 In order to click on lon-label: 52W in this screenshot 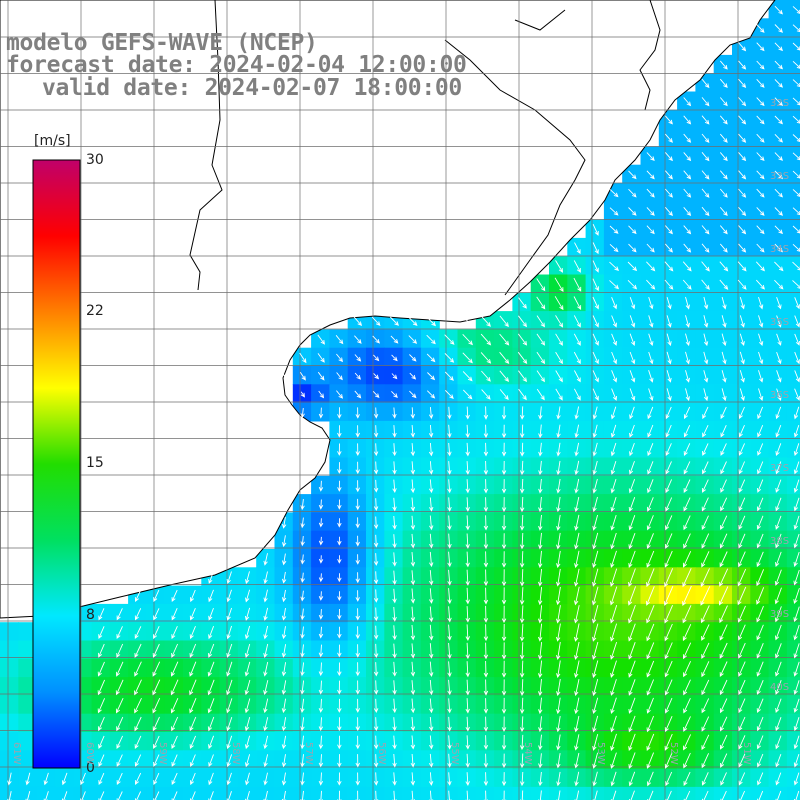, I will do `click(673, 753)`.